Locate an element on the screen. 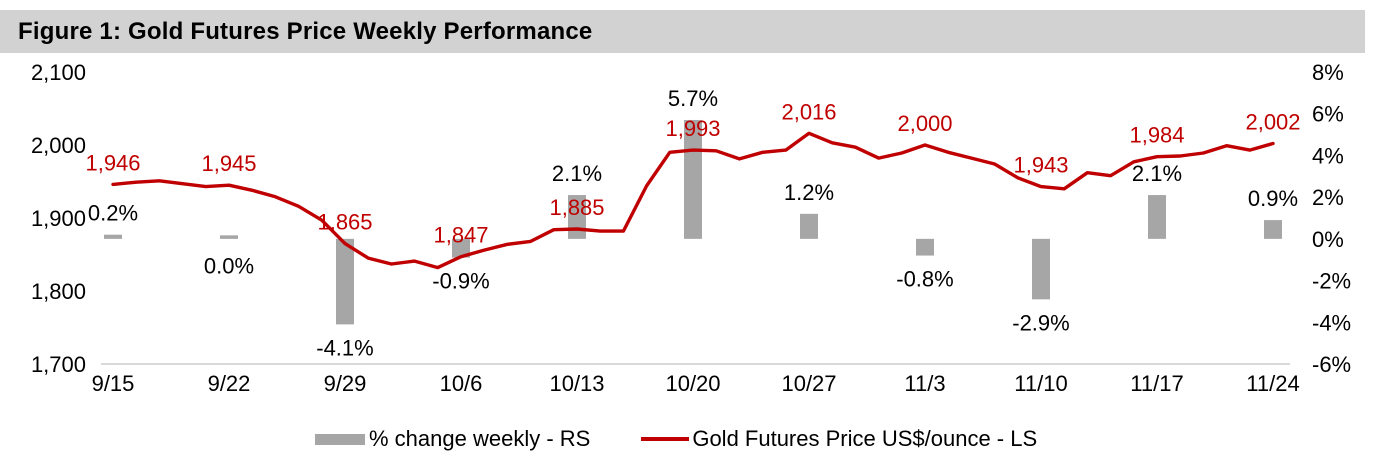 Image resolution: width=1378 pixels, height=459 pixels. pct-change-label: -4.1% is located at coordinates (344, 347).